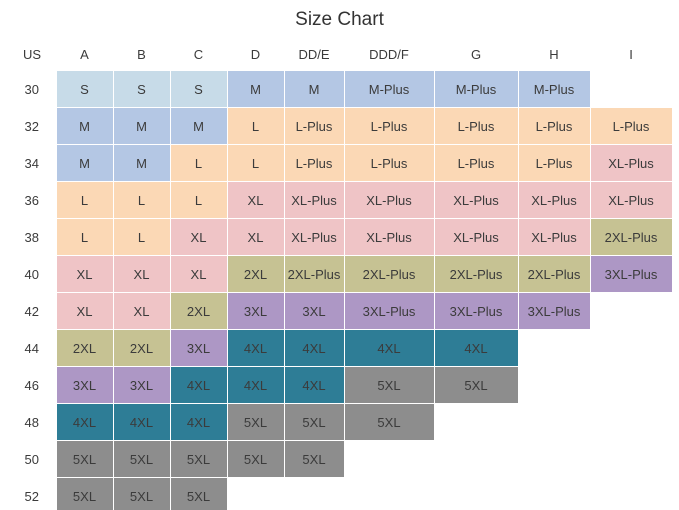 The width and height of the screenshot is (679, 510). I want to click on size-row-30: 30 S S S M M M-Plus M-Plus M-Plus, so click(340, 89).